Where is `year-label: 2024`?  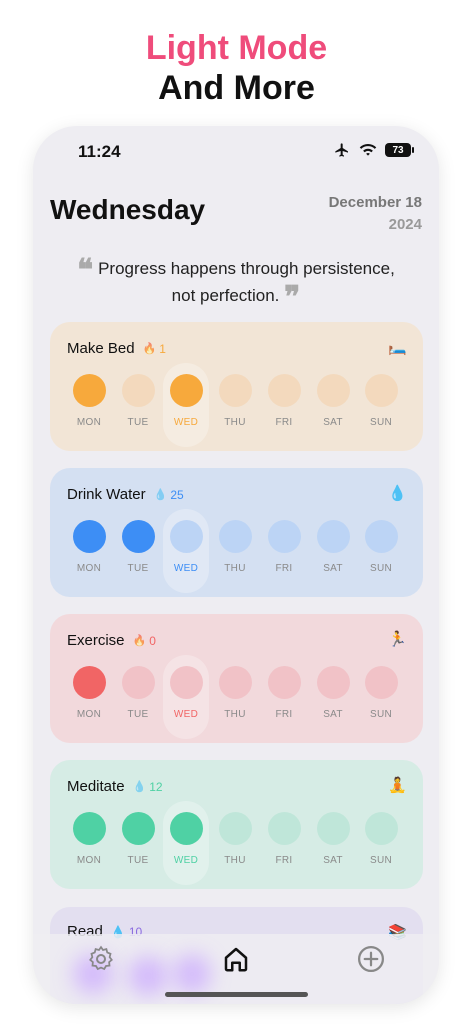
year-label: 2024 is located at coordinates (405, 224).